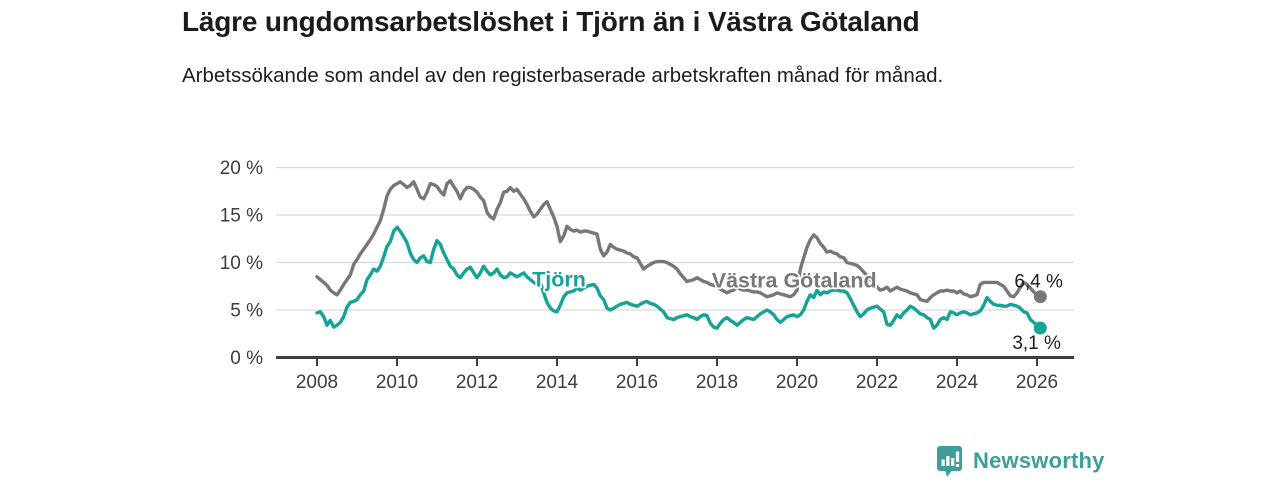 The height and width of the screenshot is (480, 1280). I want to click on x-axis-label: 2014, so click(557, 382).